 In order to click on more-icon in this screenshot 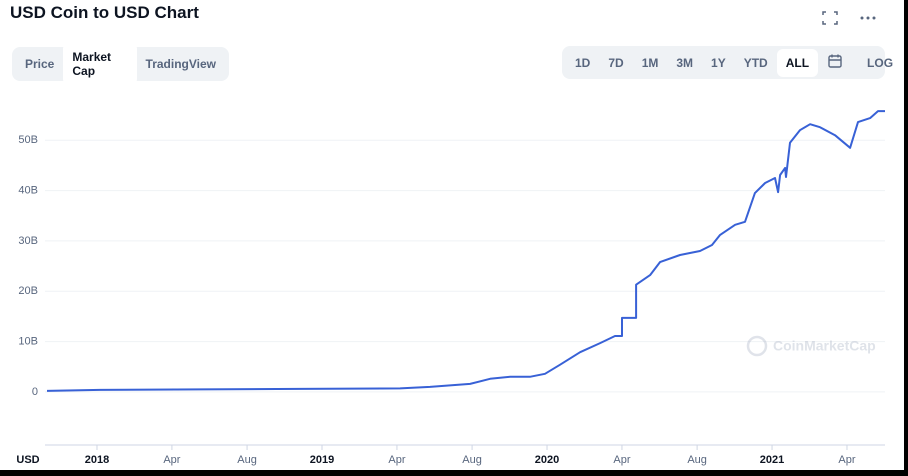, I will do `click(868, 18)`.